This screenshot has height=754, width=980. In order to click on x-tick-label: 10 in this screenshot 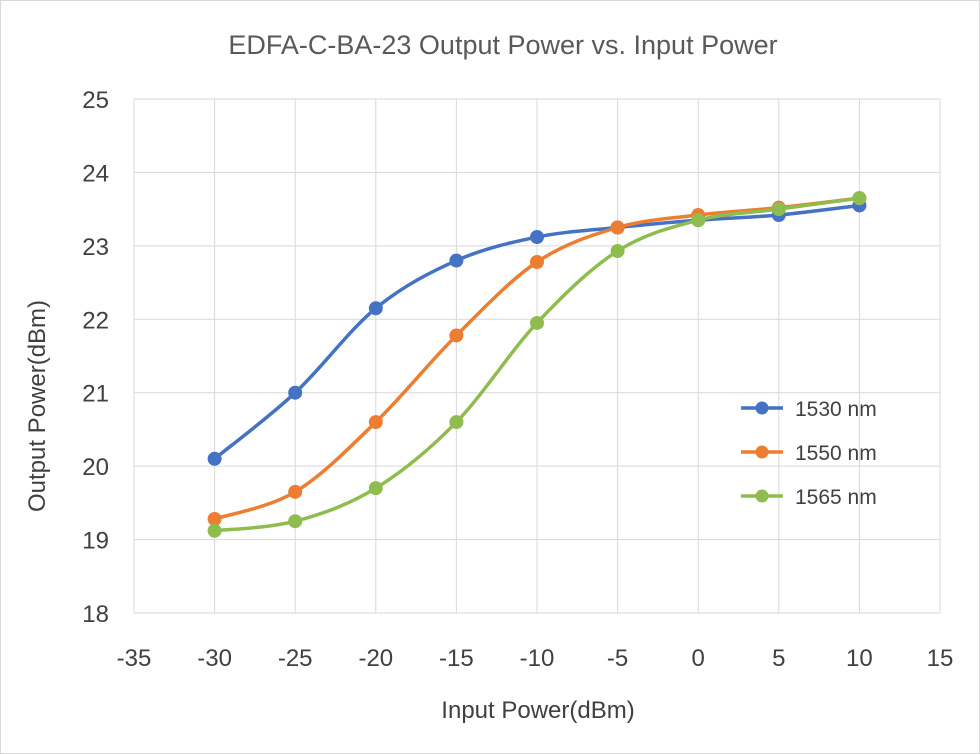, I will do `click(859, 658)`.